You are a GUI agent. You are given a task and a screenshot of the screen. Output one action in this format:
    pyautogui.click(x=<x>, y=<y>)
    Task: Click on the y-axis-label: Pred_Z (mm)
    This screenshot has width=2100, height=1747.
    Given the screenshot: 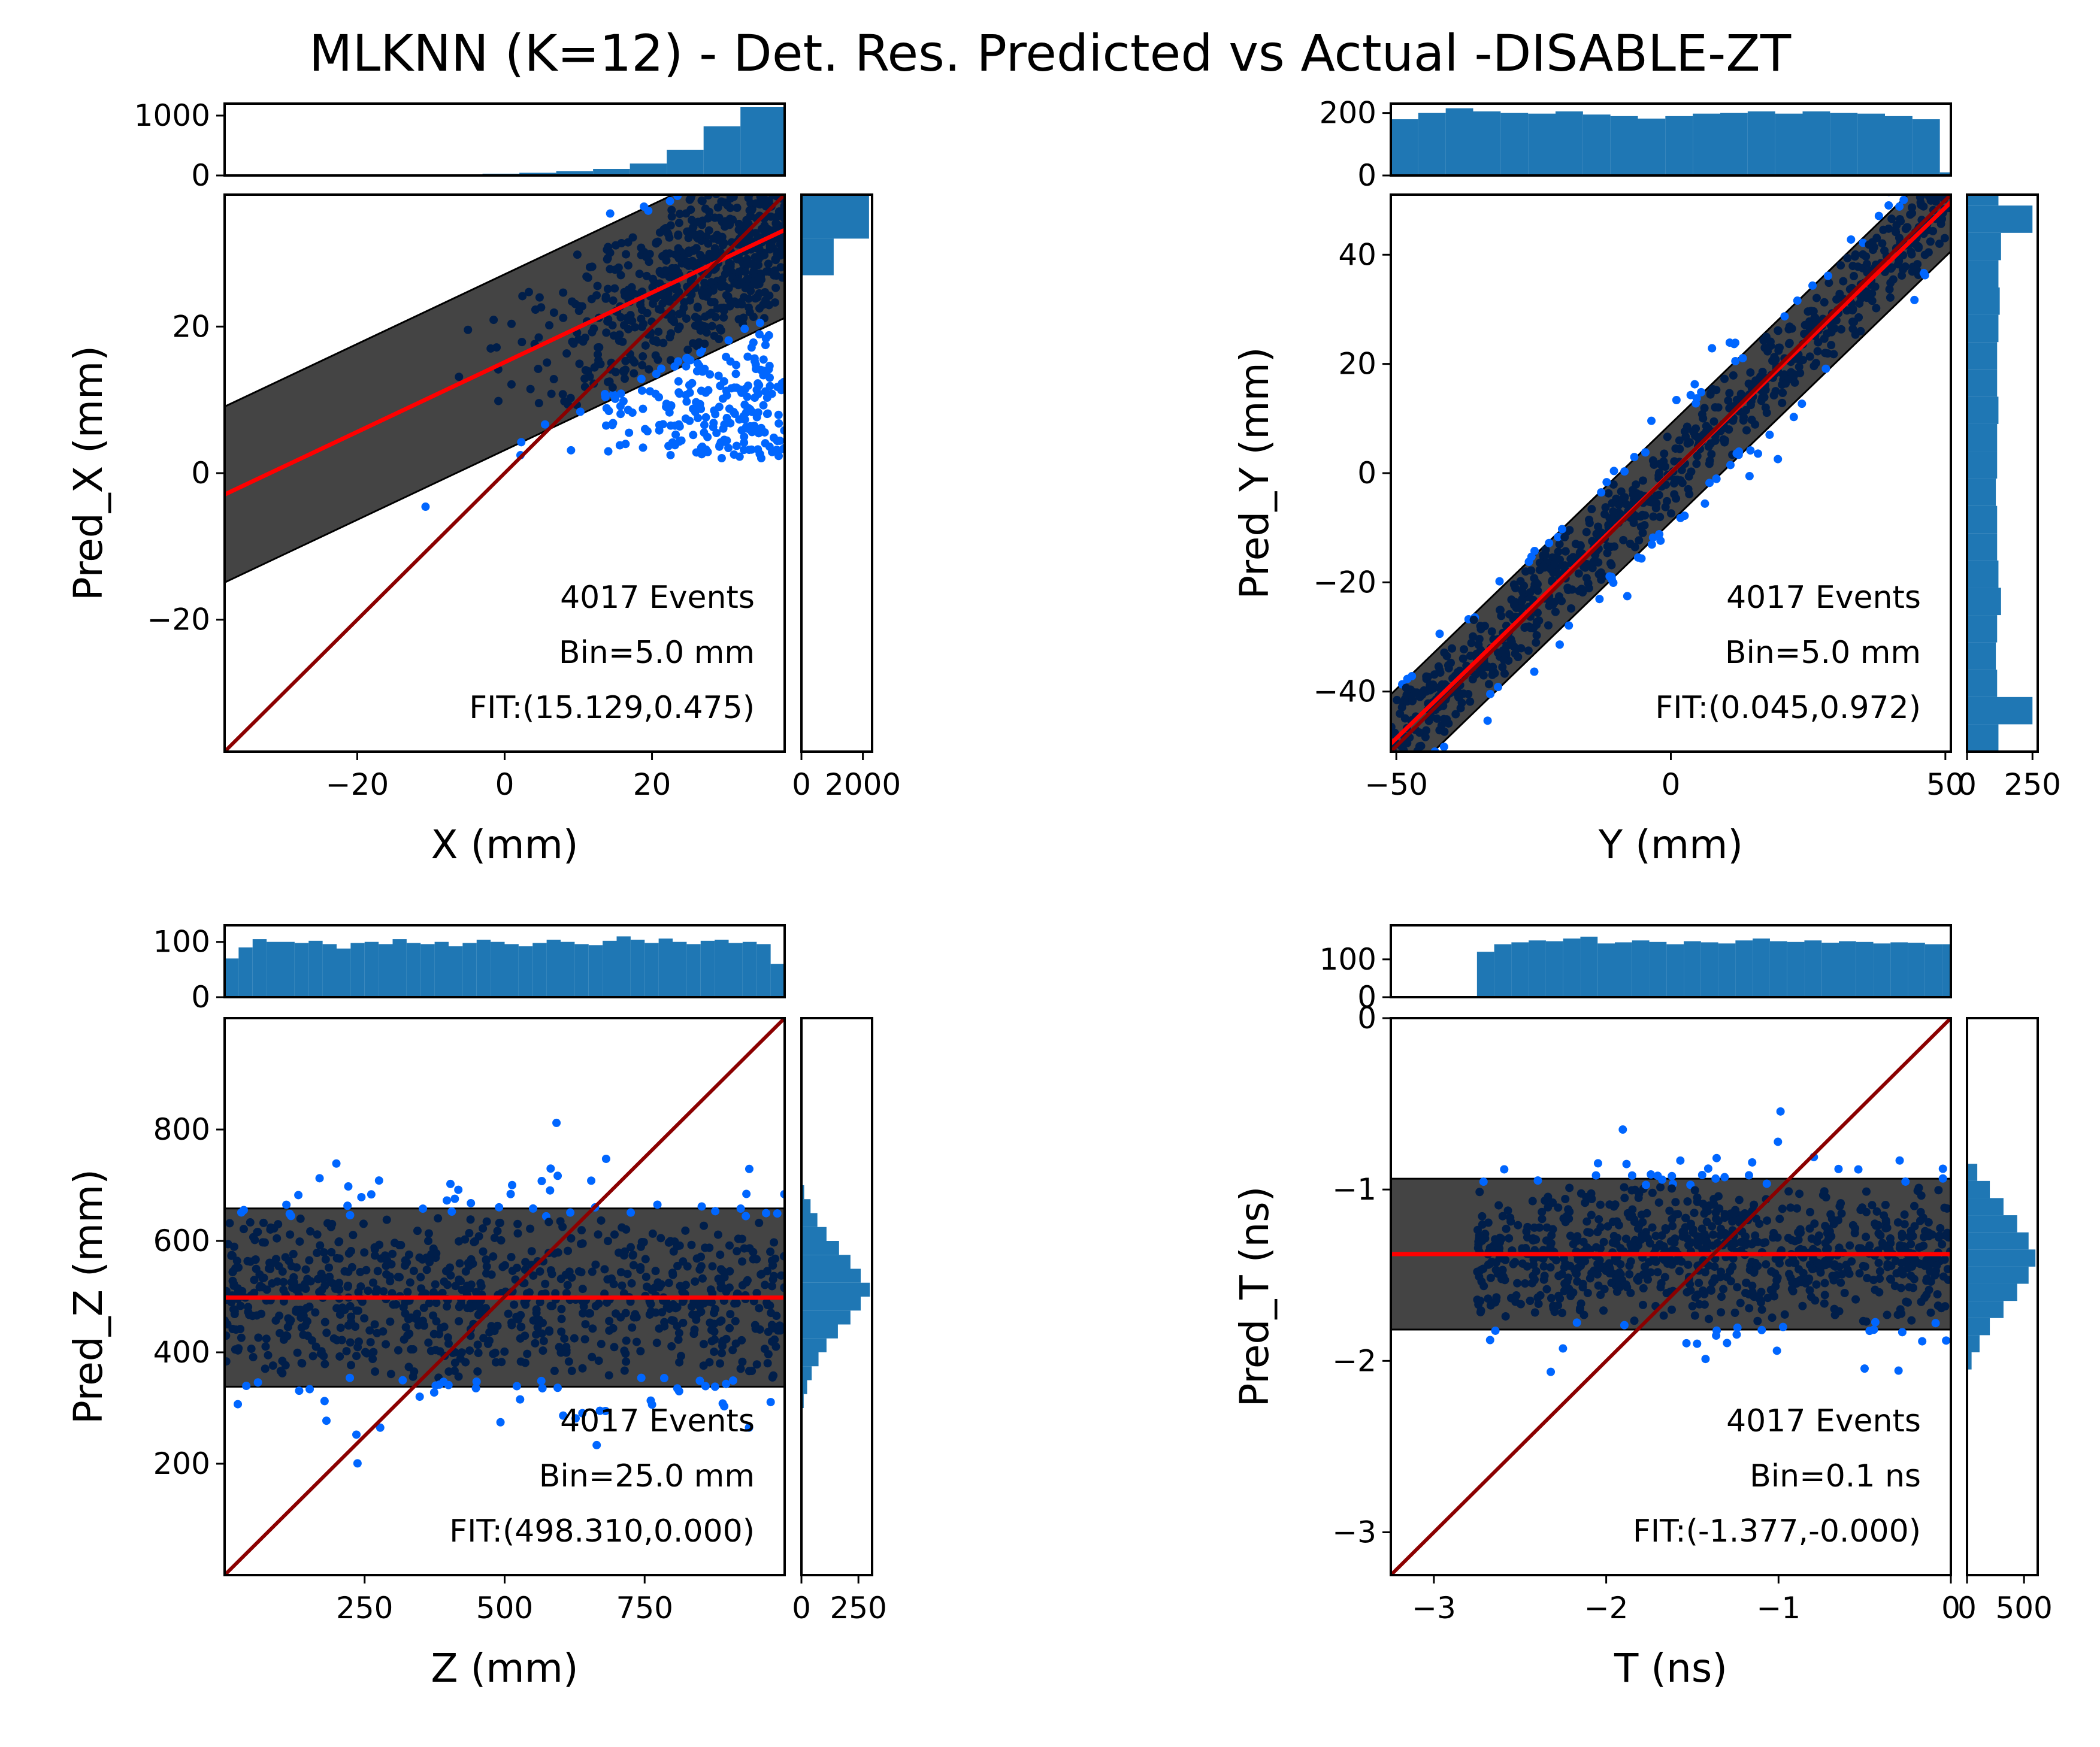 What is the action you would take?
    pyautogui.click(x=88, y=1296)
    